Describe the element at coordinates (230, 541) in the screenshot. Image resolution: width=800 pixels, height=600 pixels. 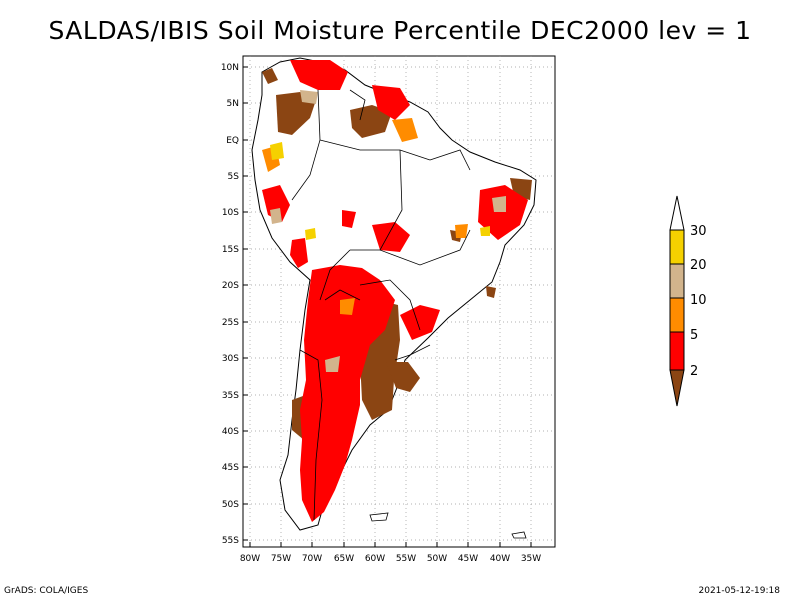
I see `lat-label: 55S` at that location.